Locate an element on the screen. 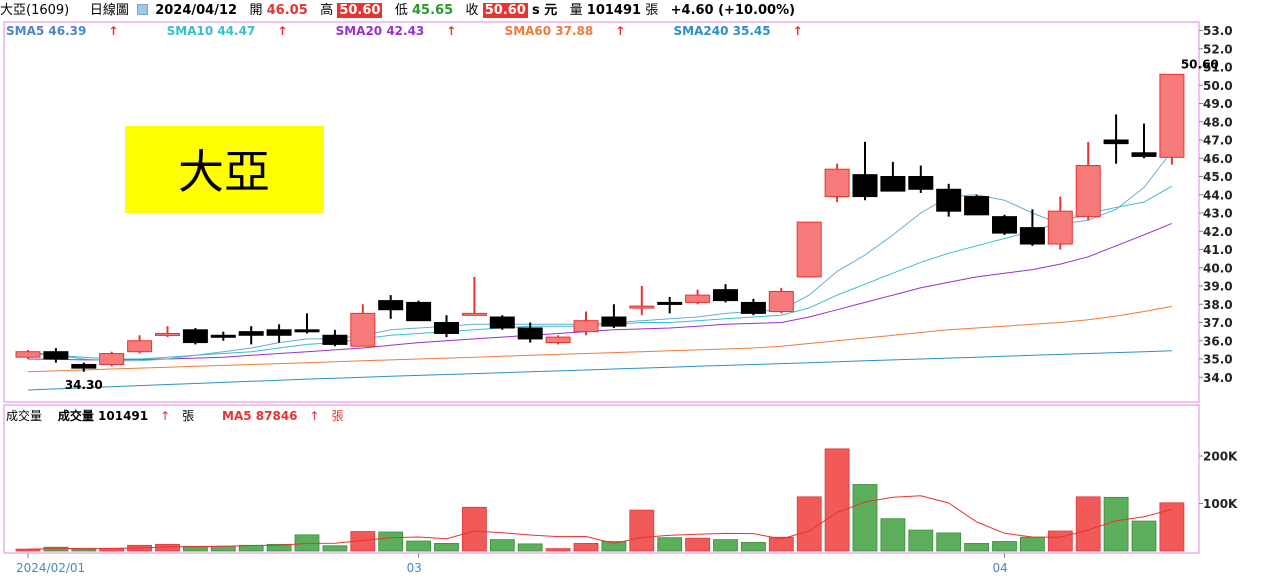 The height and width of the screenshot is (578, 1265). stamp-box: 大亞 is located at coordinates (224, 169).